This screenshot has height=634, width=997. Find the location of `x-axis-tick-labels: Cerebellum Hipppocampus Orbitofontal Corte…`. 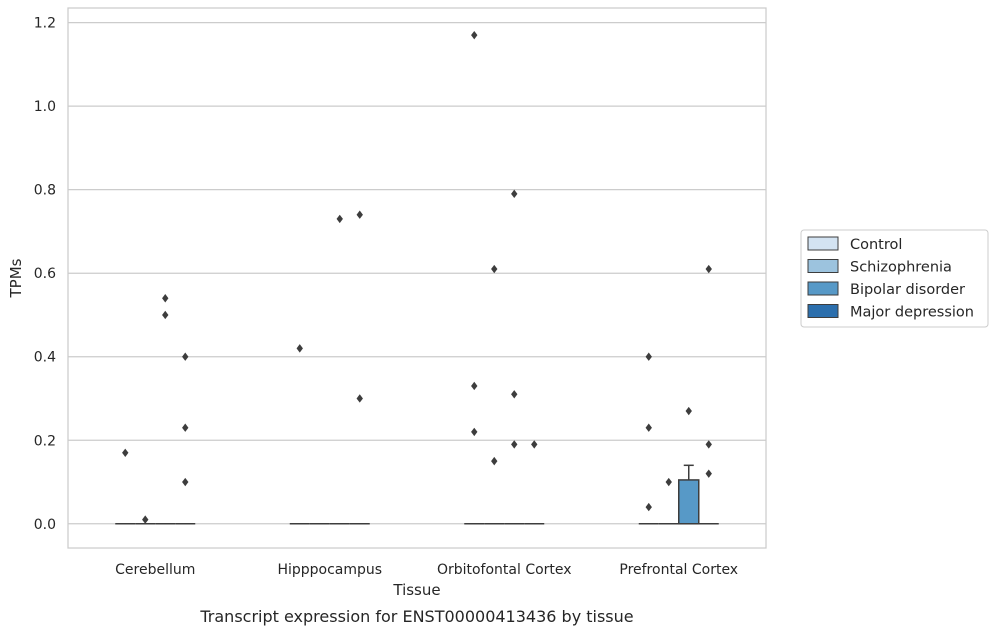

x-axis-tick-labels: Cerebellum Hipppocampus Orbitofontal Corte… is located at coordinates (426, 570).